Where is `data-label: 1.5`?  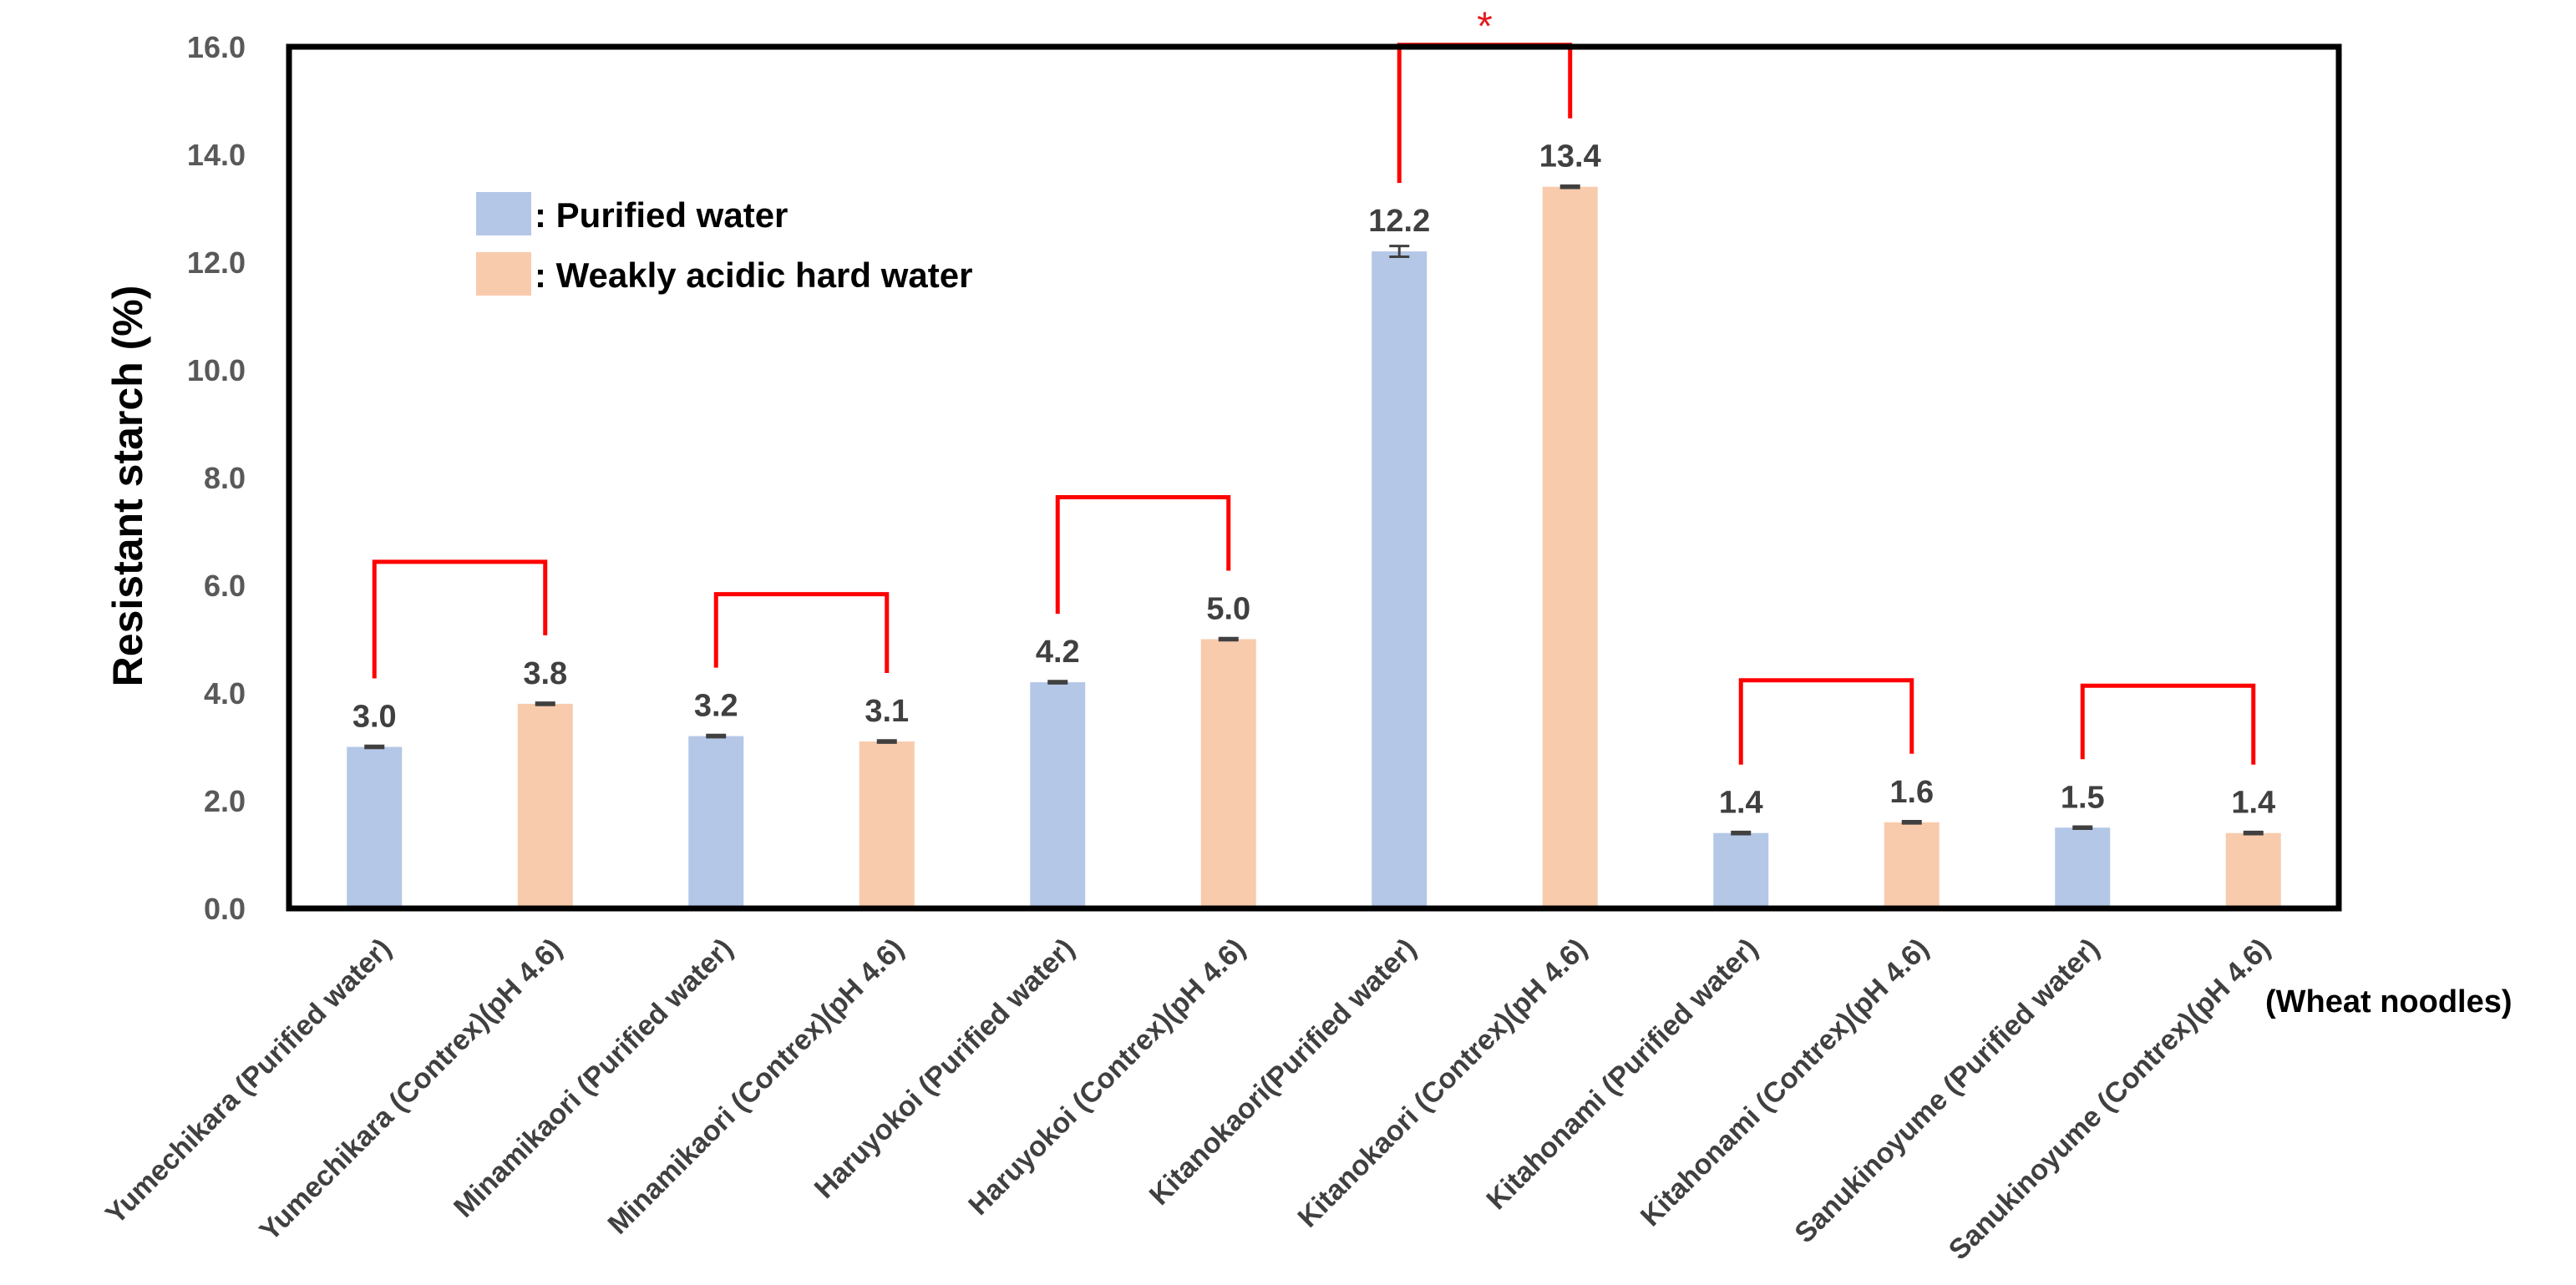 data-label: 1.5 is located at coordinates (2083, 797).